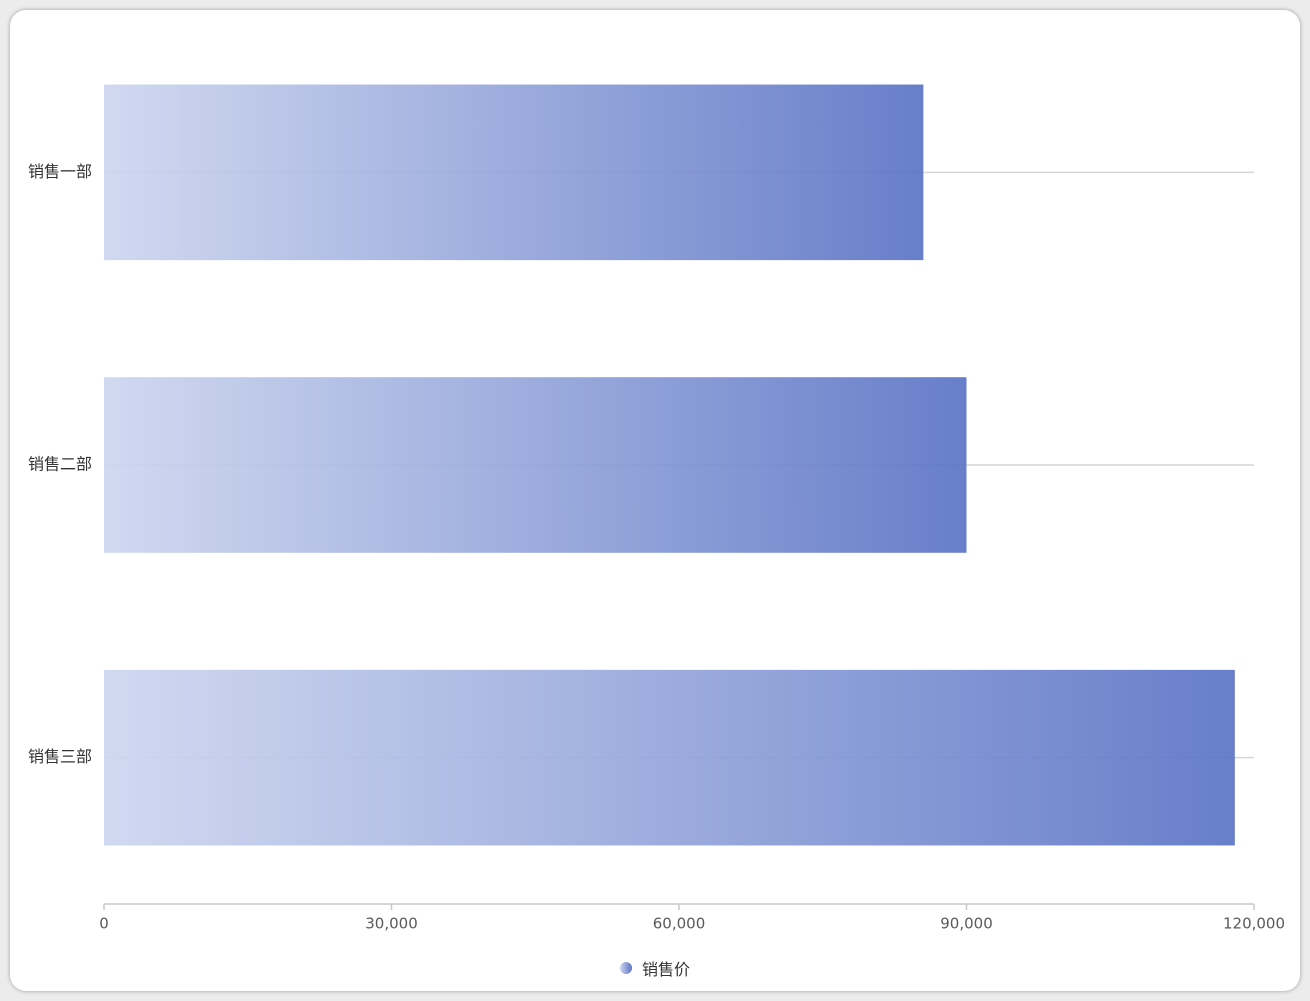 This screenshot has width=1310, height=1001. What do you see at coordinates (966, 924) in the screenshot?
I see `x-tick-label: 90,000` at bounding box center [966, 924].